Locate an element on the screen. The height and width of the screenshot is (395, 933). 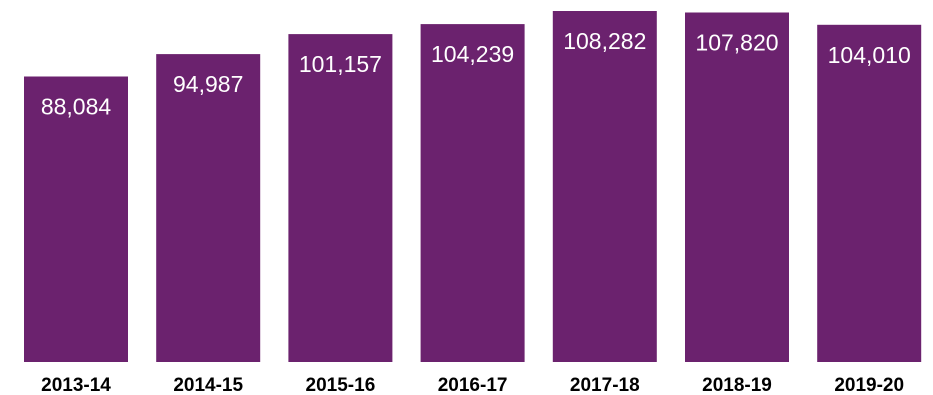
data-label-2016-17: 104,239 is located at coordinates (472, 54).